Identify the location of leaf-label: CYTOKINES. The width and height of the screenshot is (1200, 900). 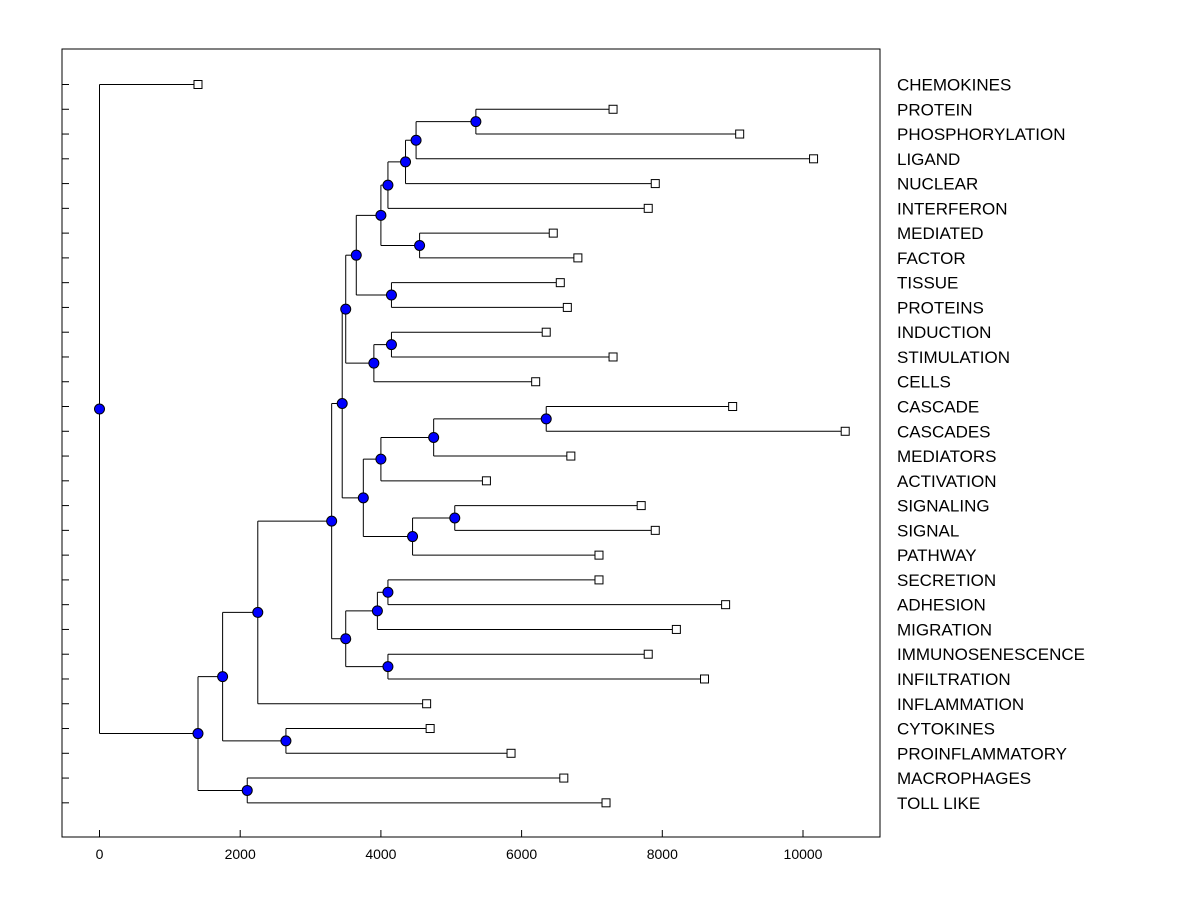
(946, 729).